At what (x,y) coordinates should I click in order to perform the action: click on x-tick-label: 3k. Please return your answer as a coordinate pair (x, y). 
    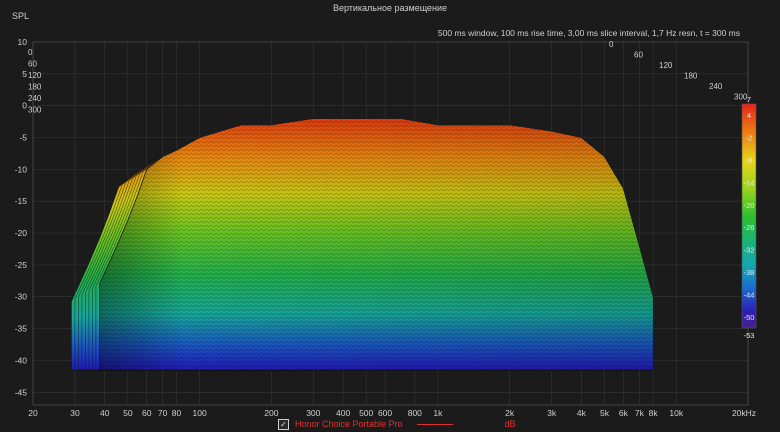
    Looking at the image, I should click on (552, 412).